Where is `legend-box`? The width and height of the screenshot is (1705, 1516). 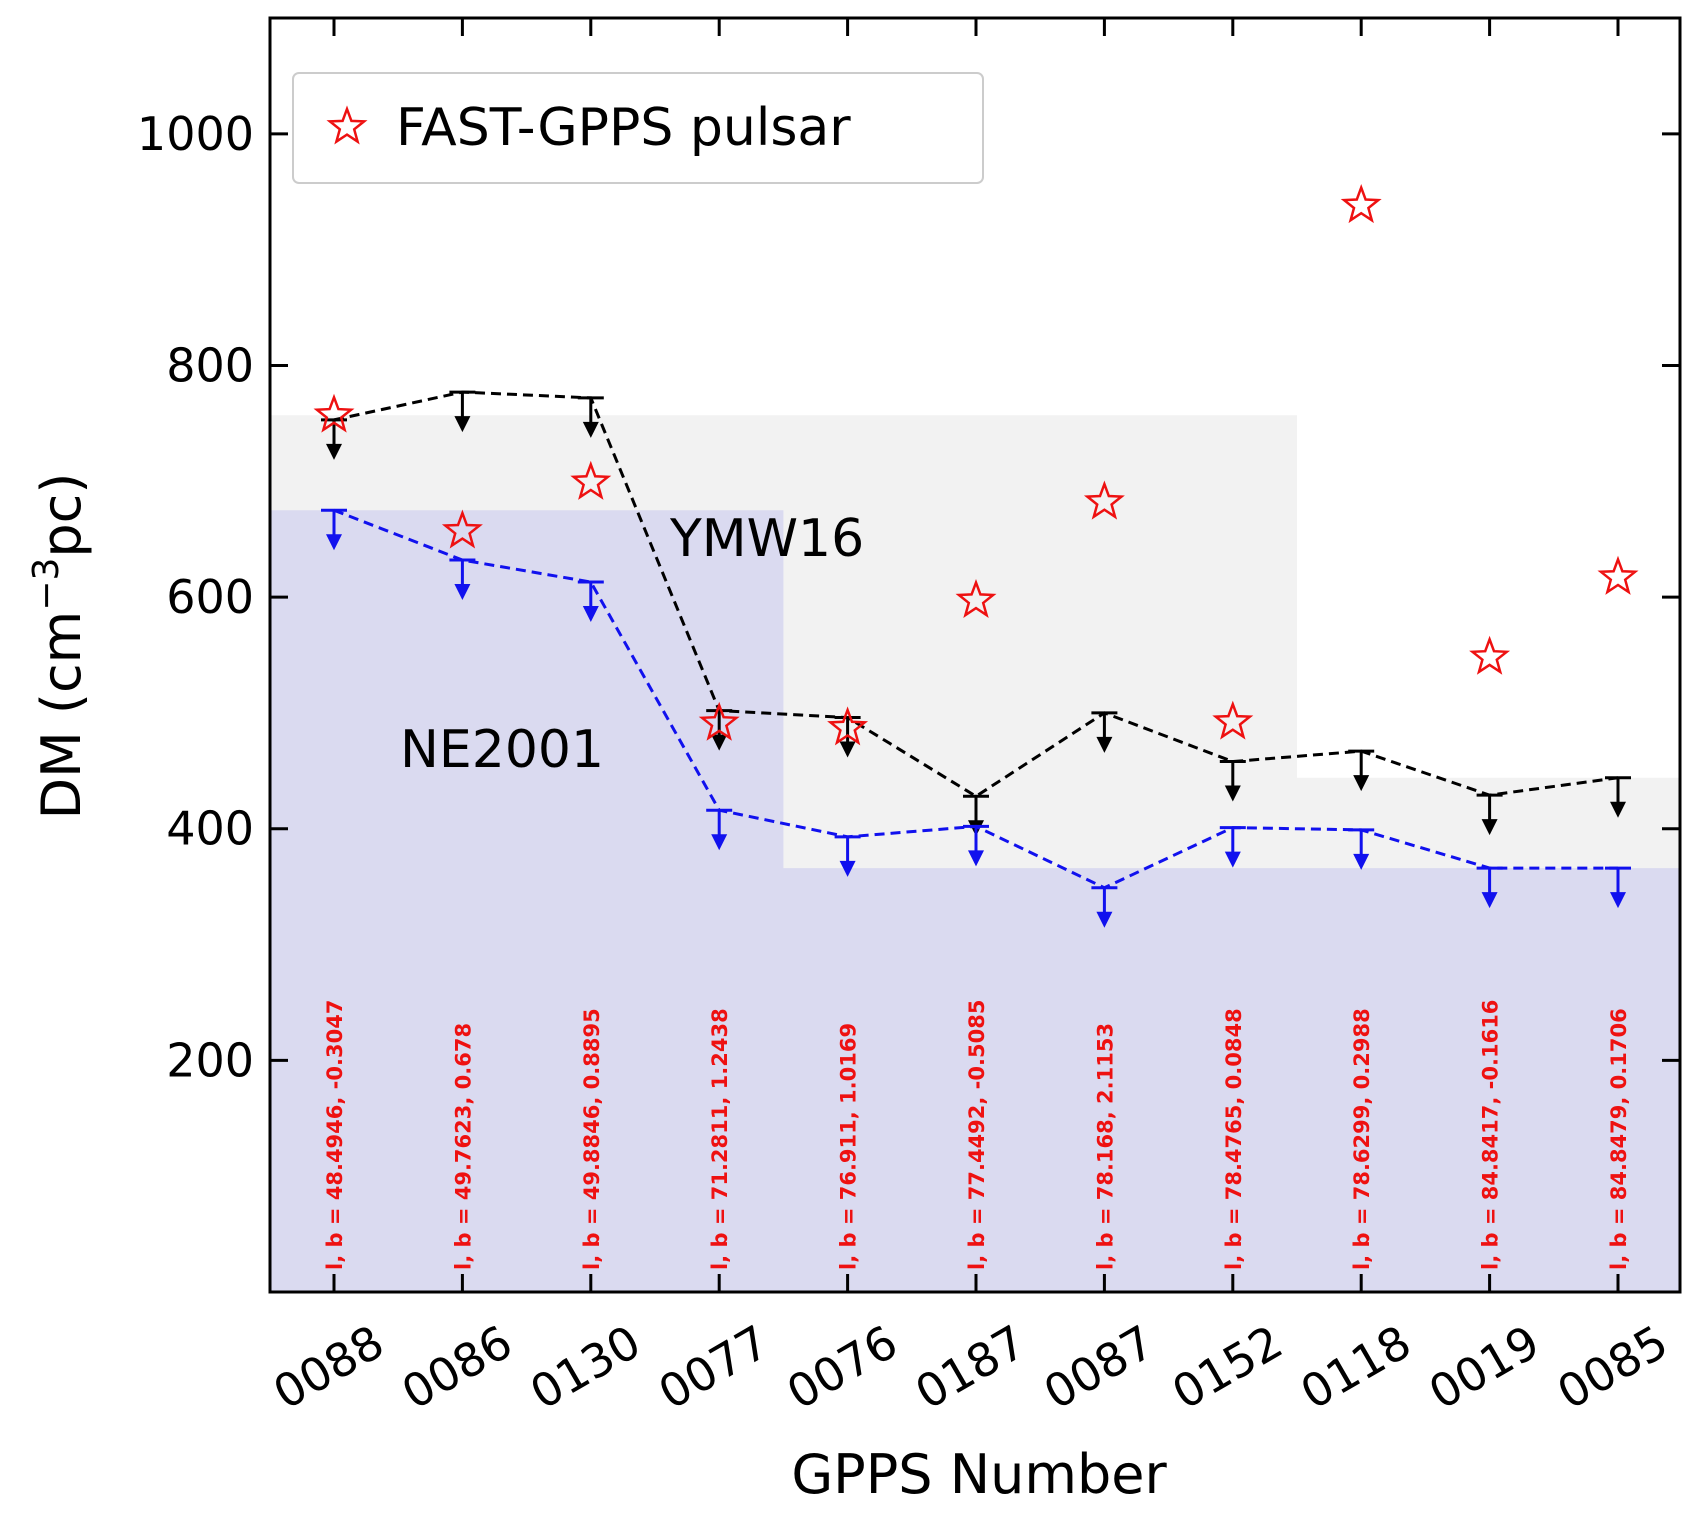
legend-box is located at coordinates (638, 128).